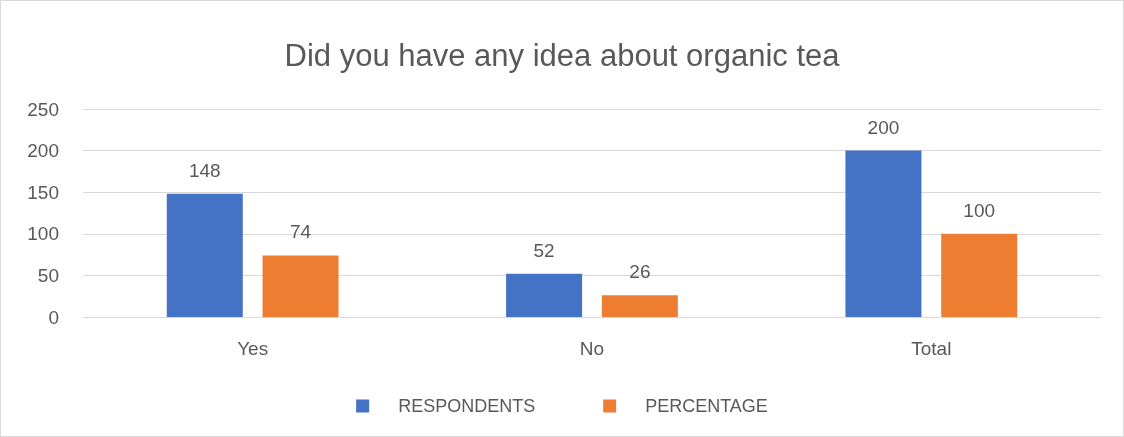 The height and width of the screenshot is (437, 1124). What do you see at coordinates (883, 127) in the screenshot?
I see `data-label: 200` at bounding box center [883, 127].